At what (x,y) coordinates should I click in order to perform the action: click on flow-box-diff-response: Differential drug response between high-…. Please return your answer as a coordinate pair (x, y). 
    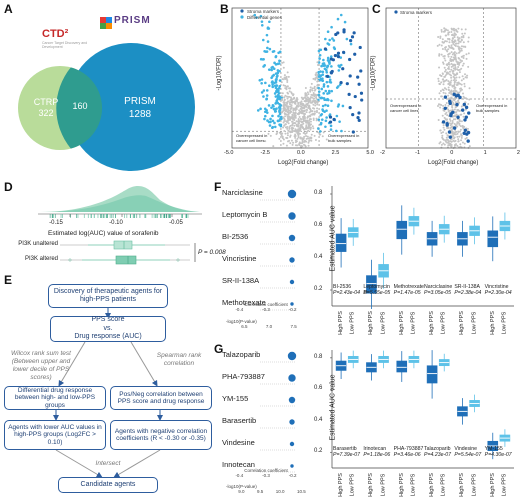
    Looking at the image, I should click on (55, 398).